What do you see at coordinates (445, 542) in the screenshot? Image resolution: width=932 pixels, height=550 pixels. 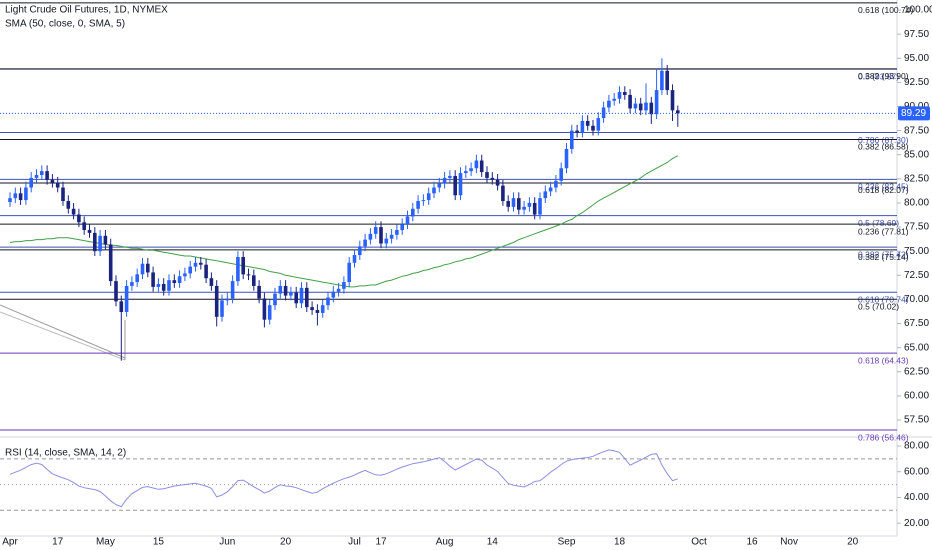 I see `x-tick-label: Aug` at bounding box center [445, 542].